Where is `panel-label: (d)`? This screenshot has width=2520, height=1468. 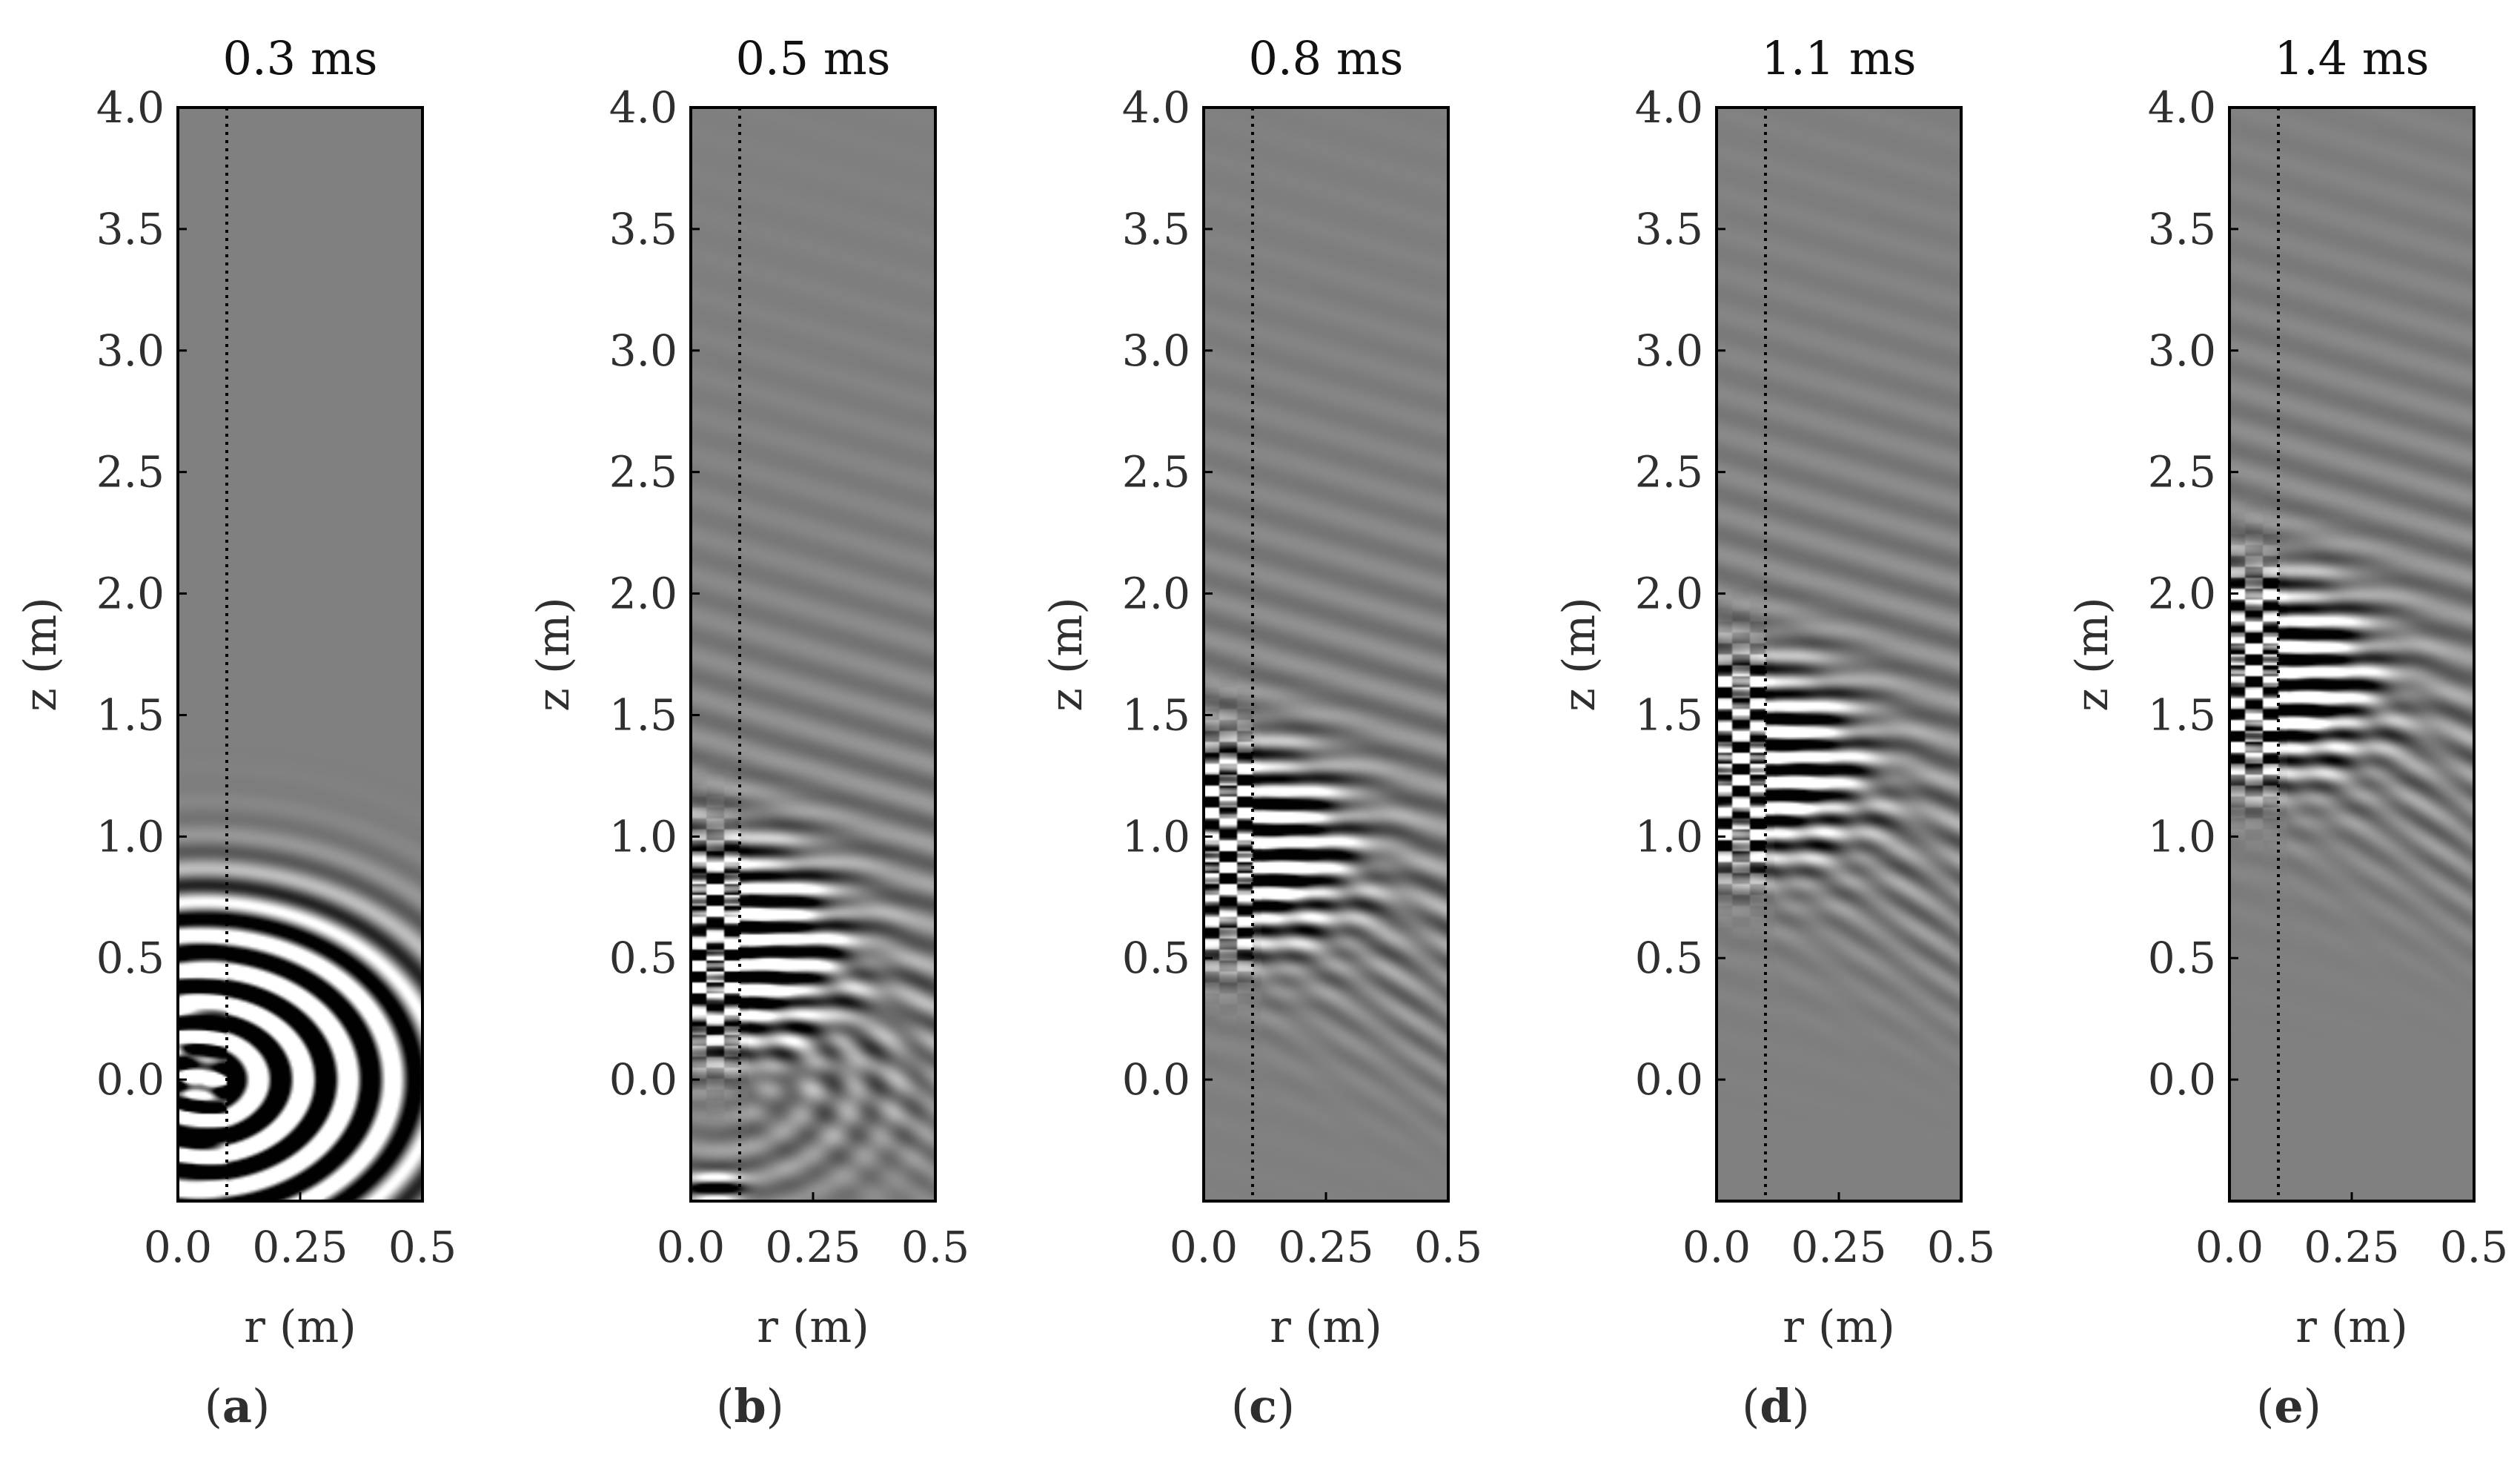
panel-label: (d) is located at coordinates (1776, 1406).